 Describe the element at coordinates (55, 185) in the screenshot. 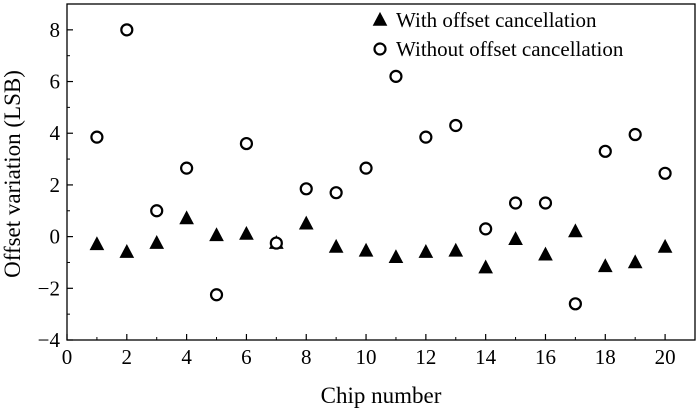

I see `y-tick-label: 2` at that location.